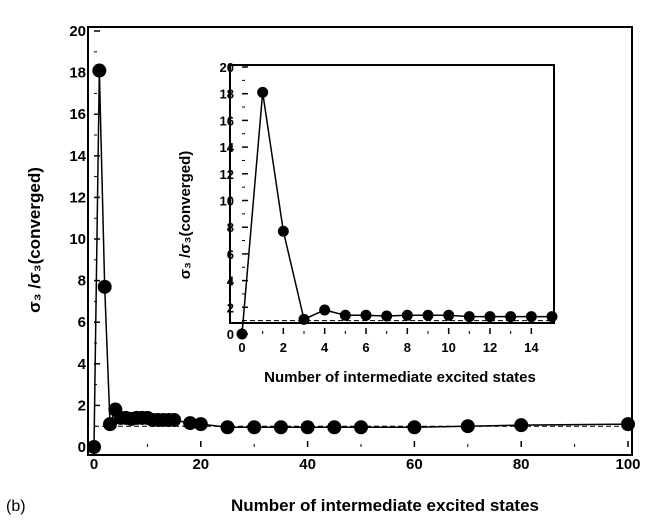 This screenshot has width=650, height=520. I want to click on main-y-tick-label: 4, so click(82, 364).